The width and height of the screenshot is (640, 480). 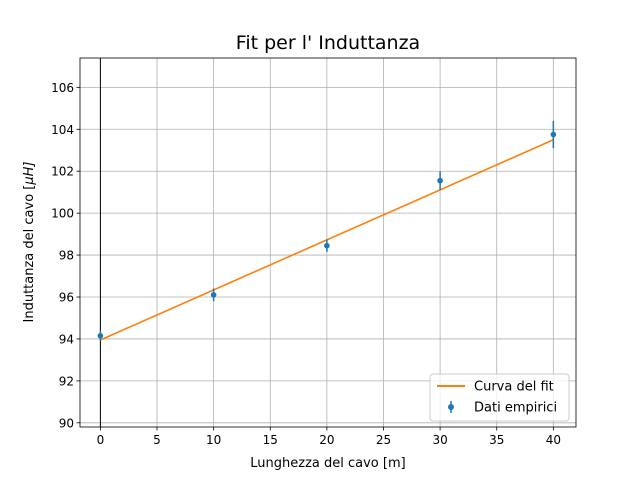 I want to click on x-tick-label: 10, so click(x=213, y=440).